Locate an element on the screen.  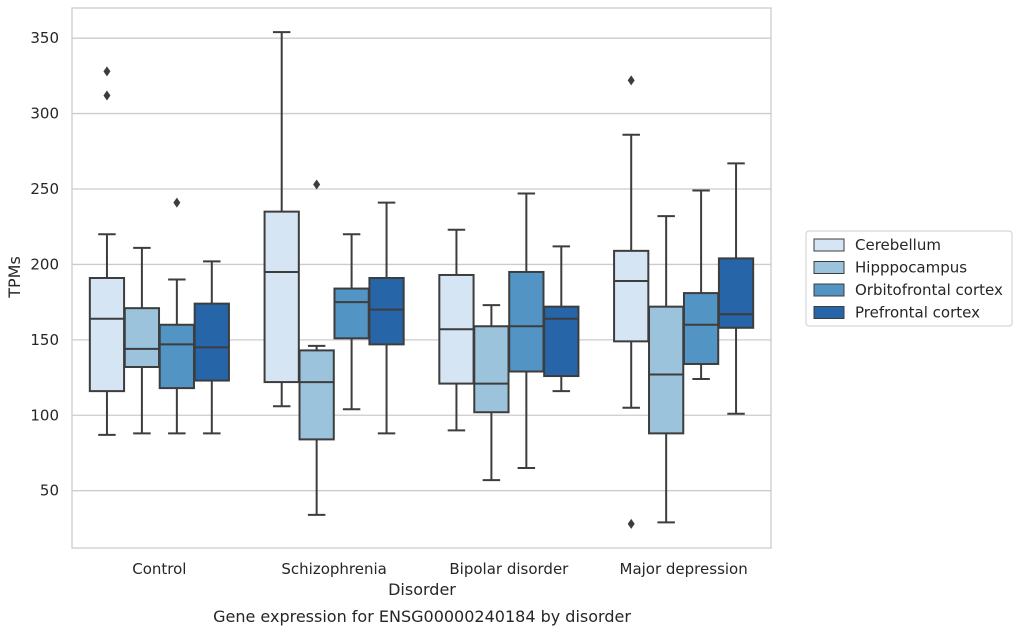
y-tick-label: 200 is located at coordinates (44, 264).